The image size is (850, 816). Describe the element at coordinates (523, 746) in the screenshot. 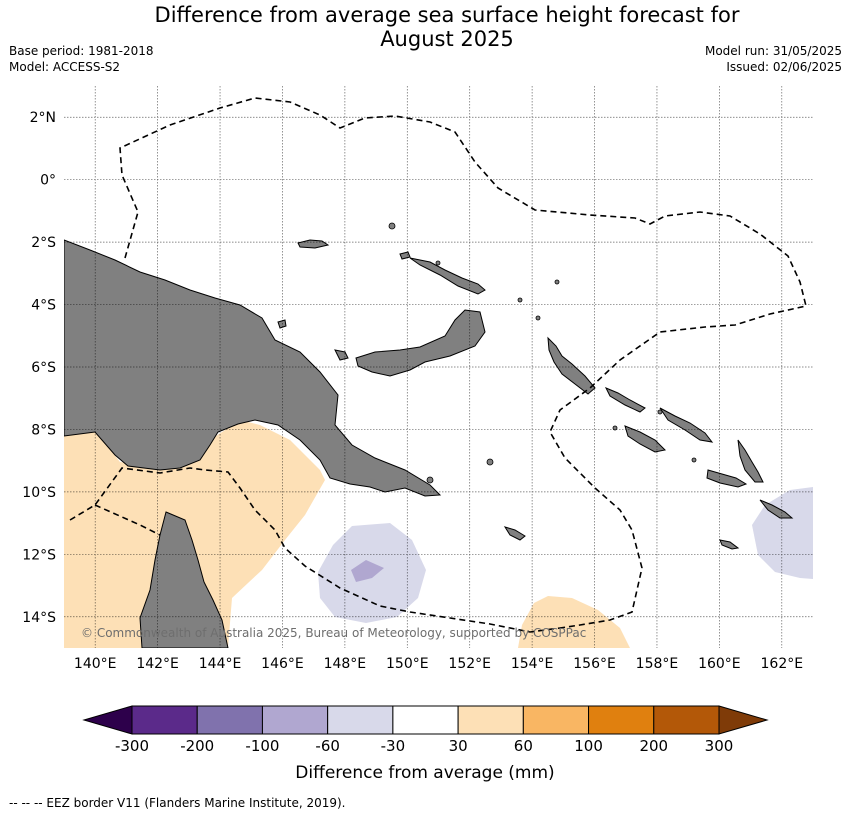

I see `colorbar-tick-label: 60` at that location.